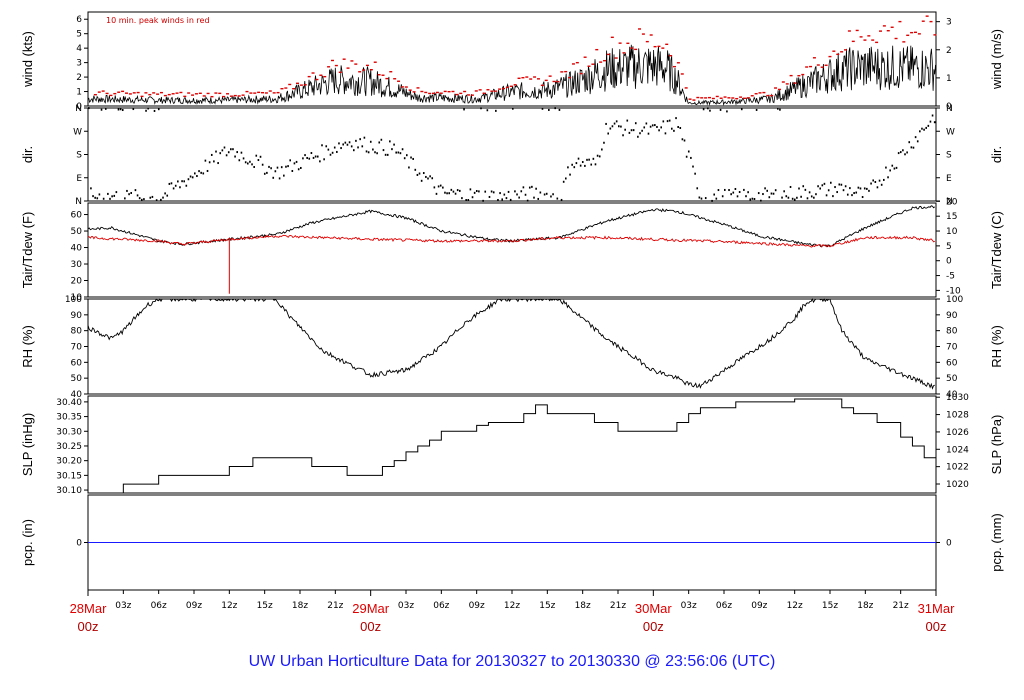  I want to click on y-label-left: RH (%), so click(27, 346).